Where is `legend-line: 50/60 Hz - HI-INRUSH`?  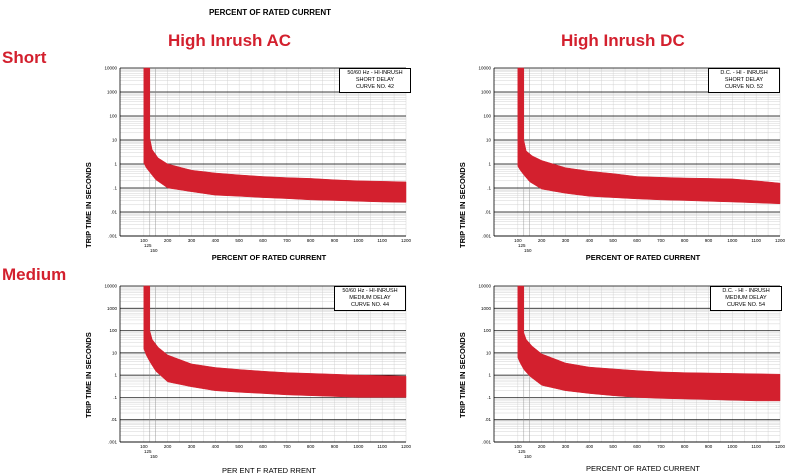 legend-line: 50/60 Hz - HI-INRUSH is located at coordinates (375, 73).